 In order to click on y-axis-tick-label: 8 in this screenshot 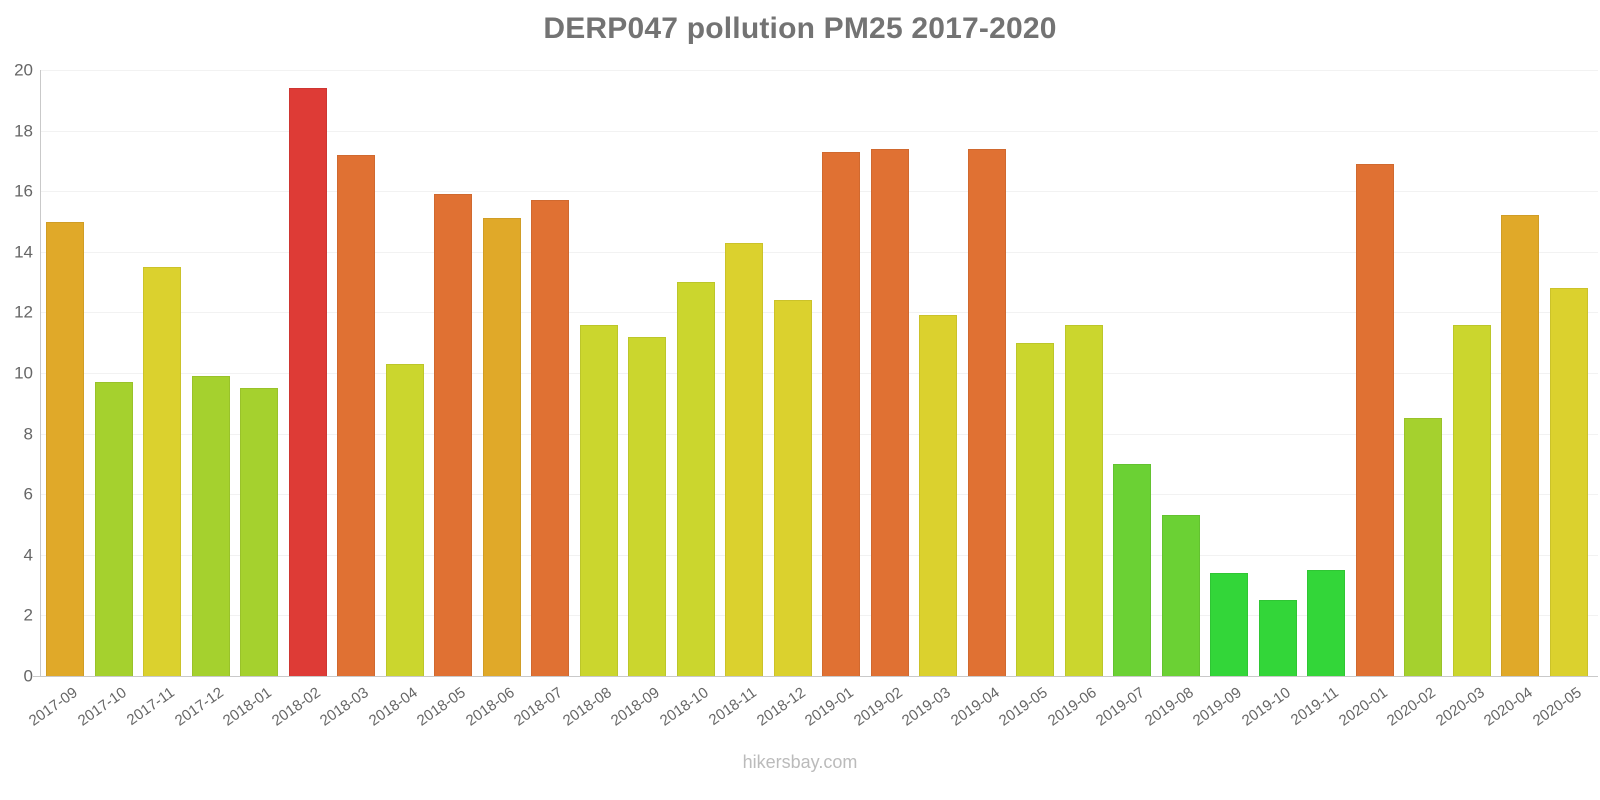, I will do `click(28, 434)`.